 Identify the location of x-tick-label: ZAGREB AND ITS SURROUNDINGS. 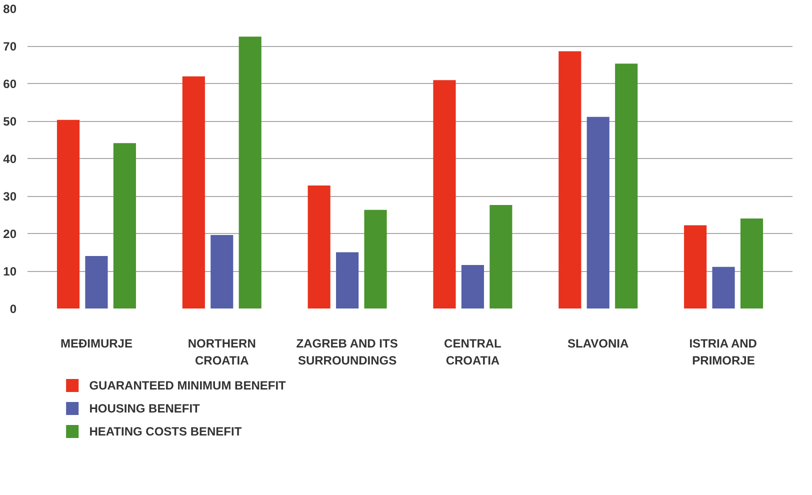
(347, 352).